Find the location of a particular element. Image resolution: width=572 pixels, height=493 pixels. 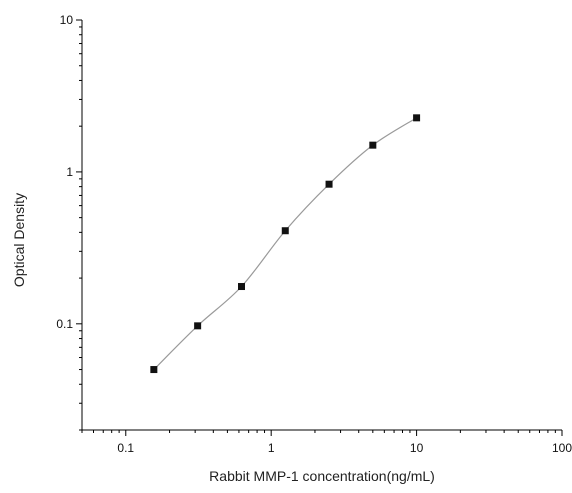

y-tick-label: 1 is located at coordinates (69, 172).